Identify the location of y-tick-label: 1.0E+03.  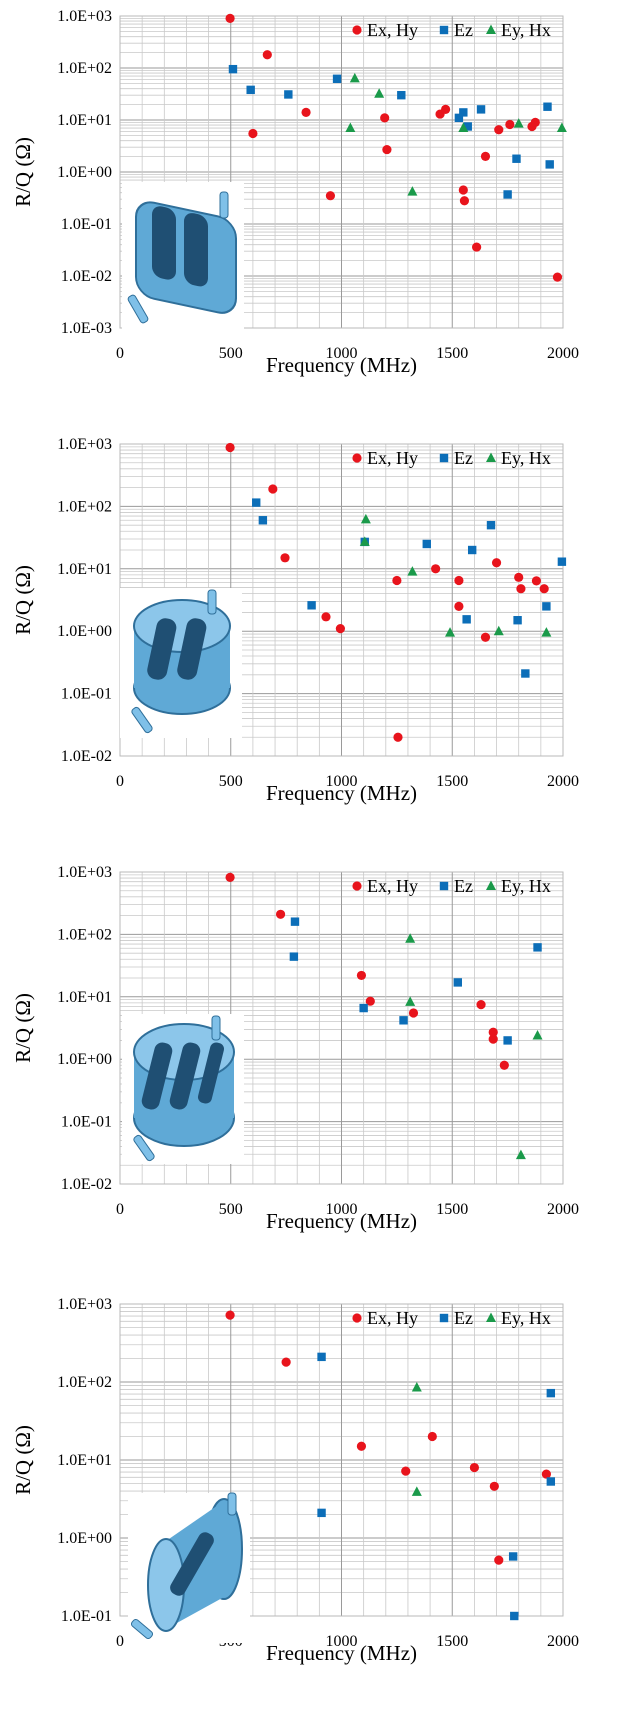
(84, 1304).